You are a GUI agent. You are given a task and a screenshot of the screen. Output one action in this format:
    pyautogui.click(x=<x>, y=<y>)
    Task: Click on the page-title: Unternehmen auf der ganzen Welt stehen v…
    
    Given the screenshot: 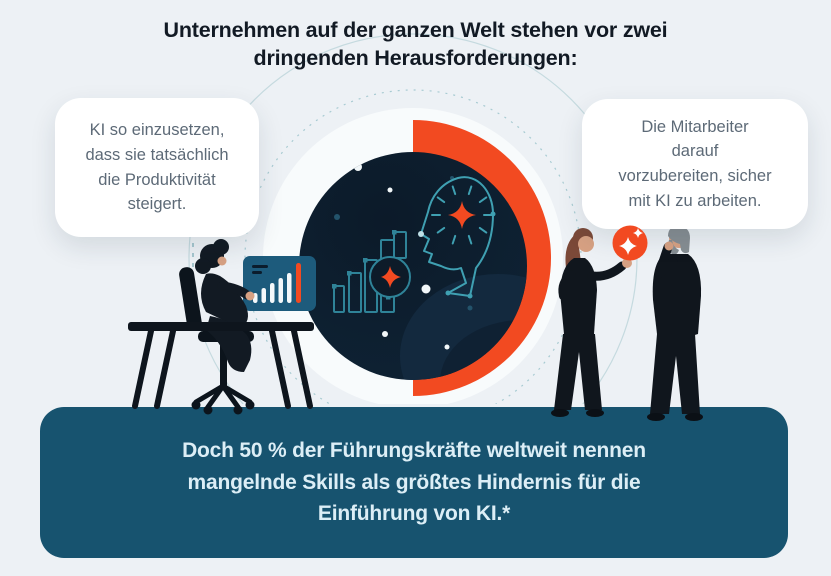 What is the action you would take?
    pyautogui.click(x=415, y=44)
    